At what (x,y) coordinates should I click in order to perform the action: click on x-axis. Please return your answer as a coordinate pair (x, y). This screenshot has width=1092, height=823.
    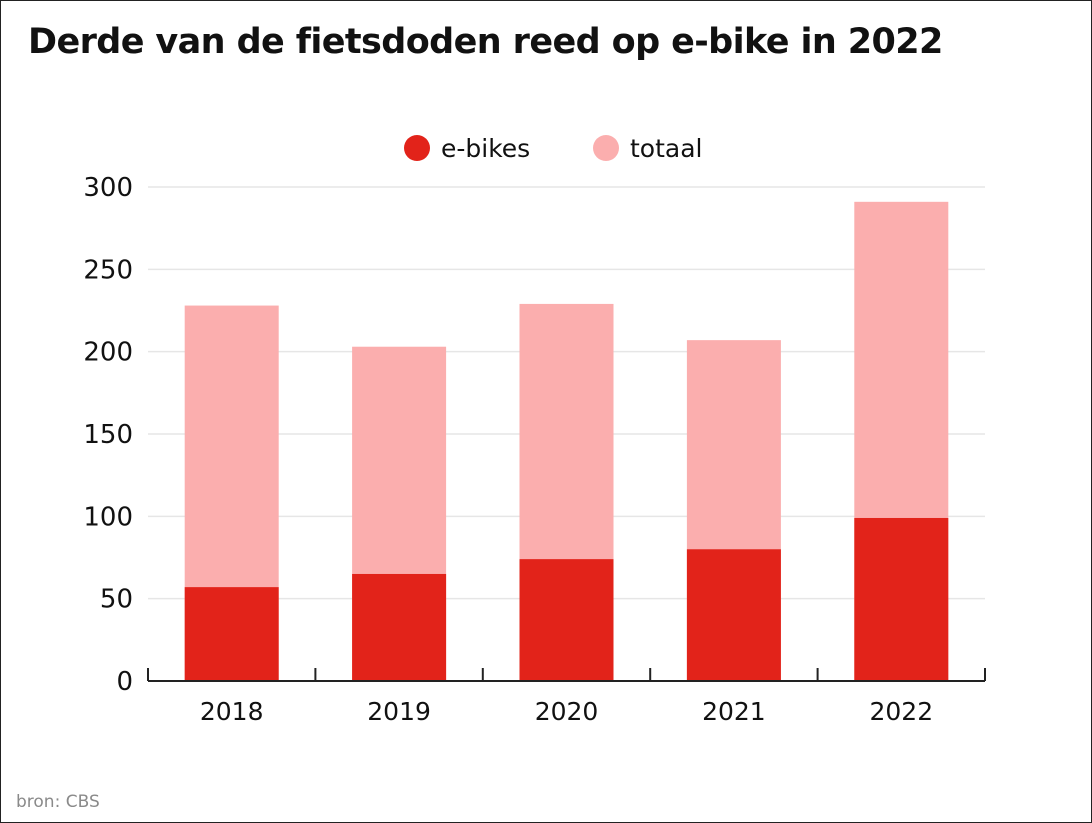
    Looking at the image, I should click on (566, 675).